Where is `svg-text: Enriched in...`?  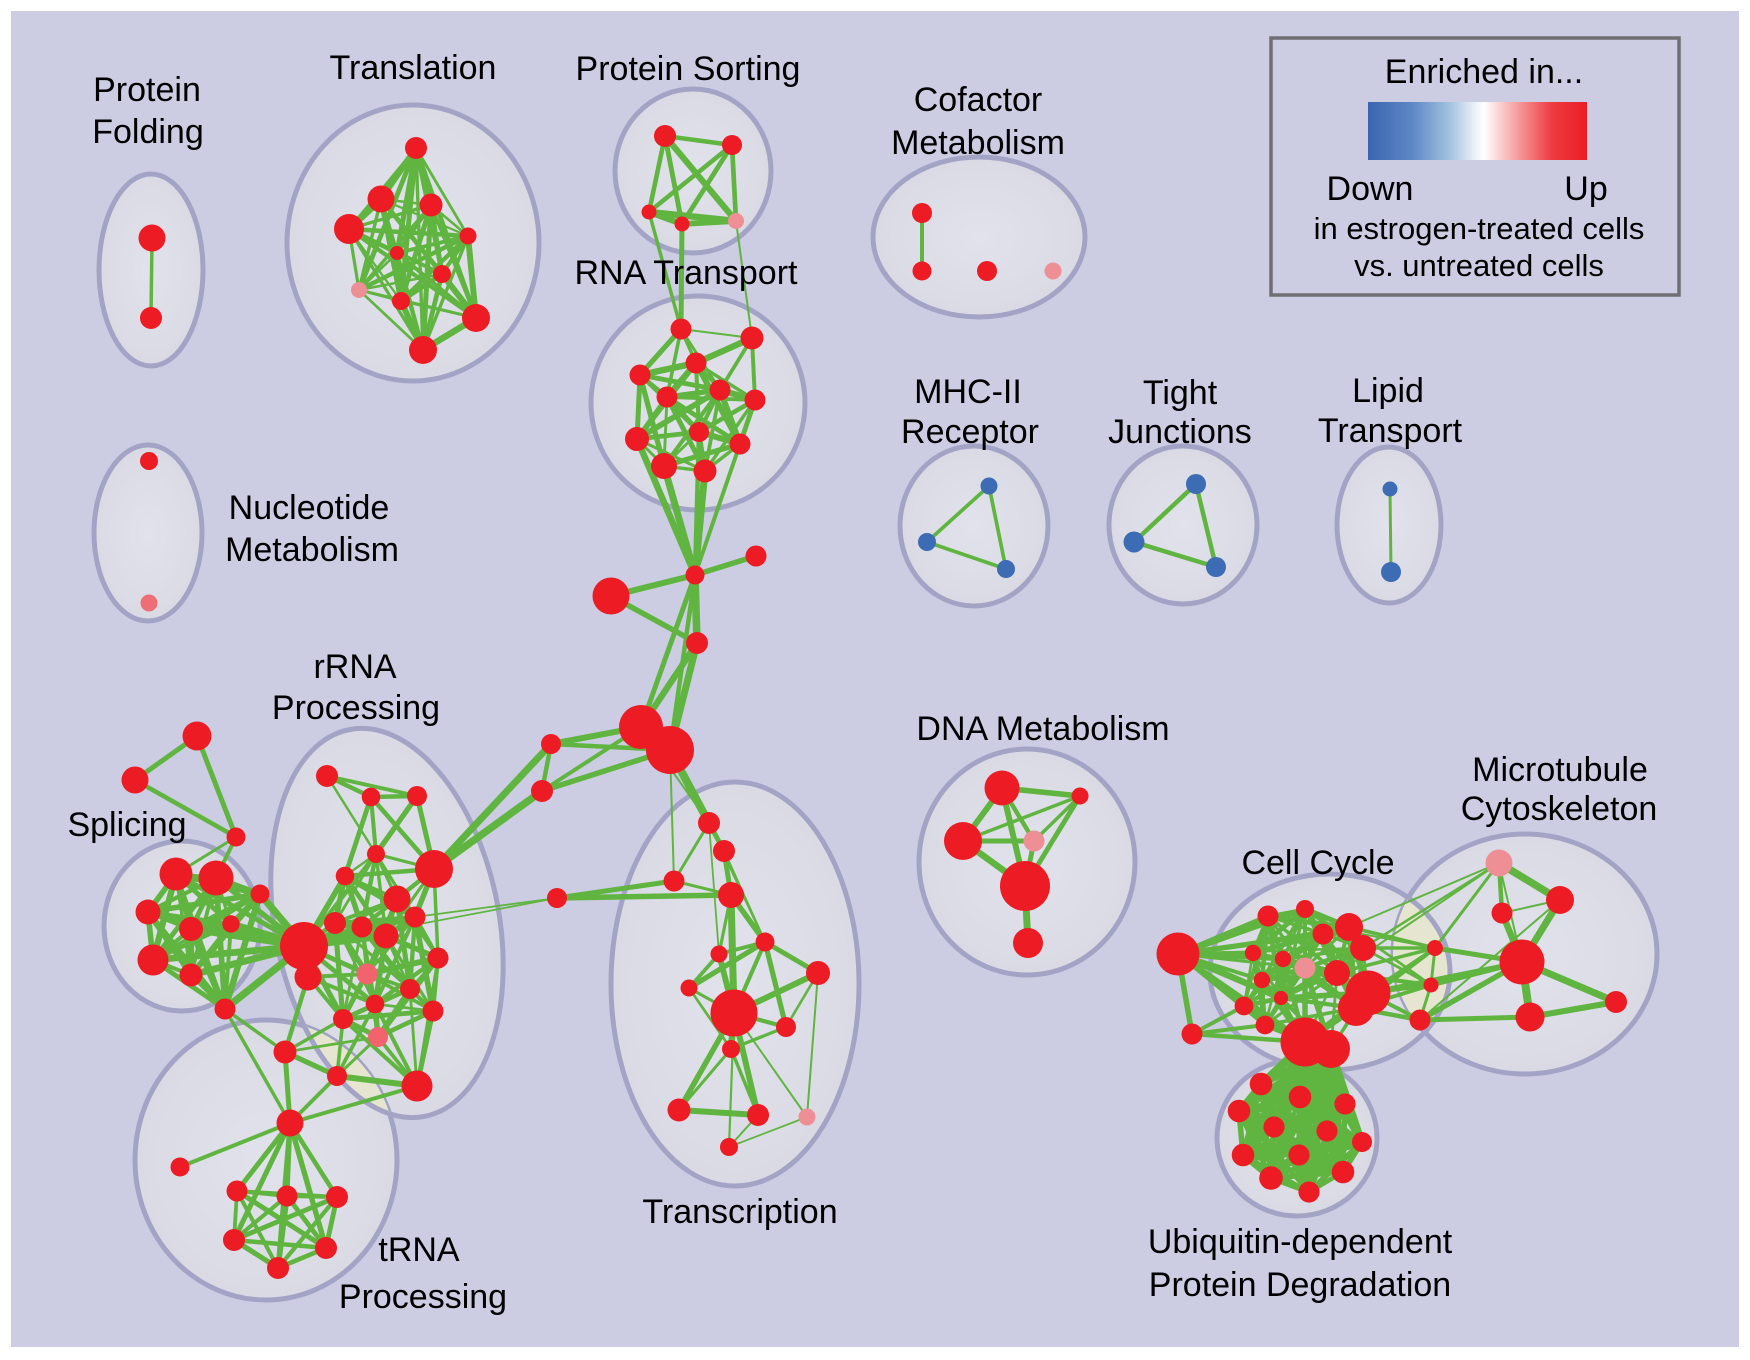
svg-text: Enriched in... is located at coordinates (1484, 72).